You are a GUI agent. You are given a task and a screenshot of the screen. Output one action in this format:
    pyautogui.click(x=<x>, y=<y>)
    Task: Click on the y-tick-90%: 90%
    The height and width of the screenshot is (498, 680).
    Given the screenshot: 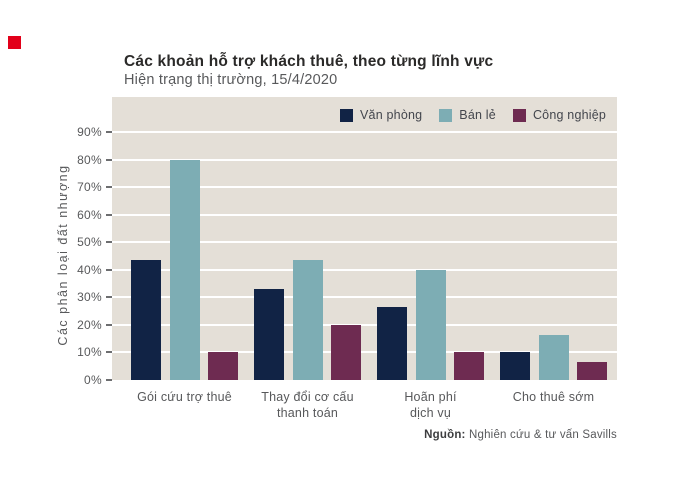 What is the action you would take?
    pyautogui.click(x=94, y=132)
    